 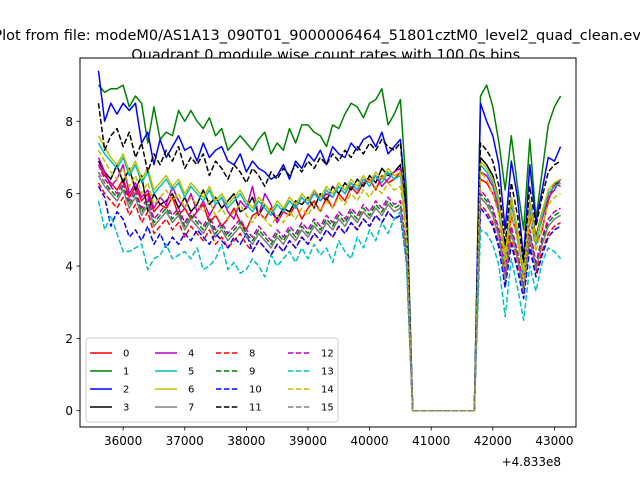 What do you see at coordinates (123, 441) in the screenshot?
I see `x-tick-label: 36000` at bounding box center [123, 441].